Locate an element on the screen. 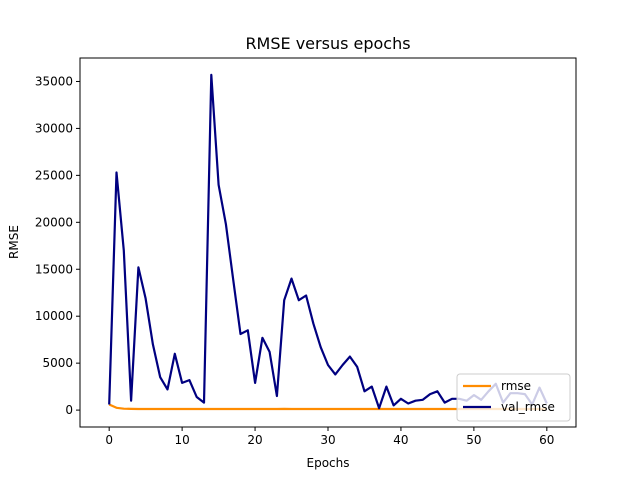 This screenshot has height=480, width=640. x-tick-label: 0 is located at coordinates (109, 440).